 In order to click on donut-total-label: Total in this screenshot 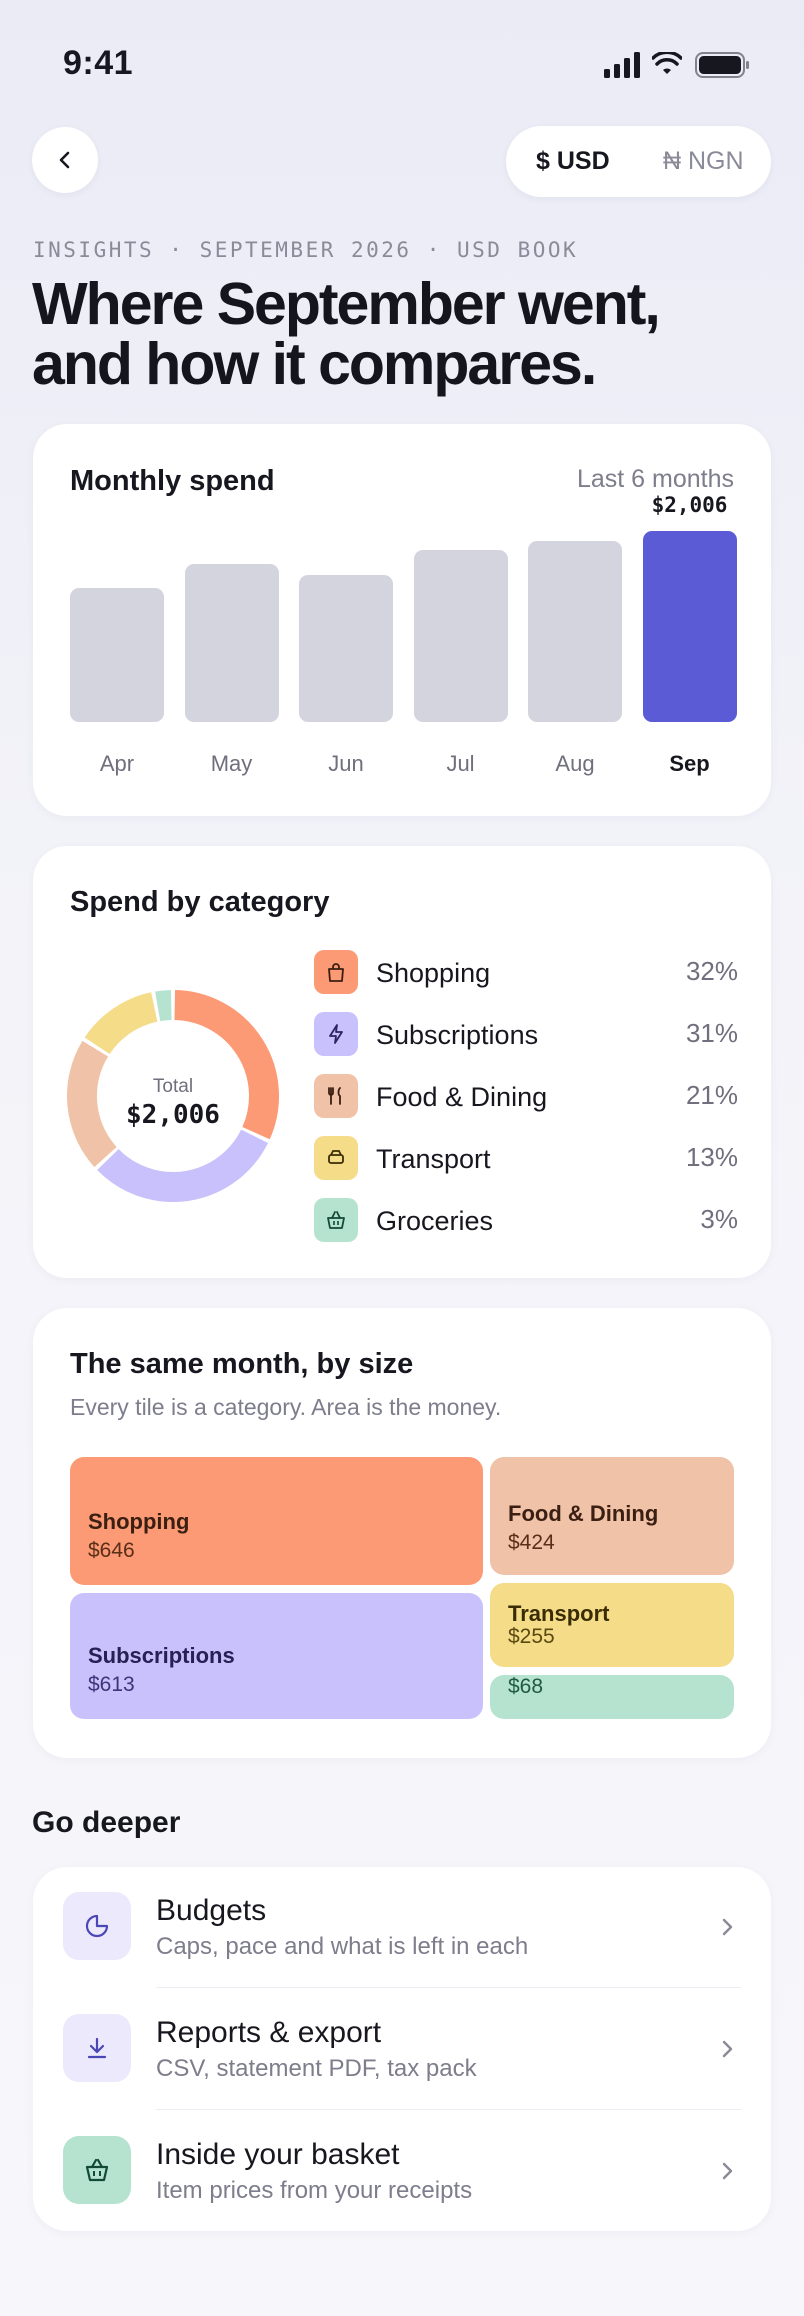, I will do `click(173, 1086)`.